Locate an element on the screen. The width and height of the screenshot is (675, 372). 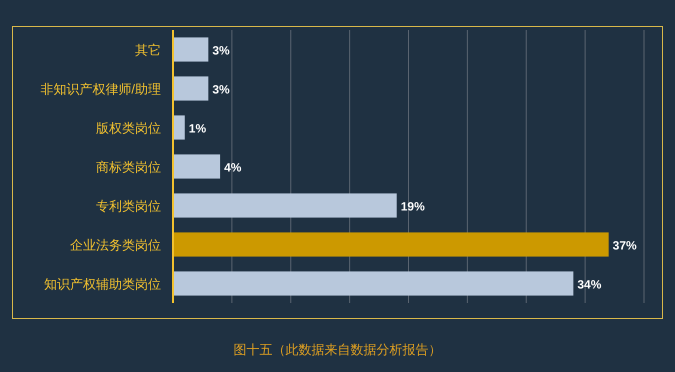
data-label: 4% is located at coordinates (233, 167).